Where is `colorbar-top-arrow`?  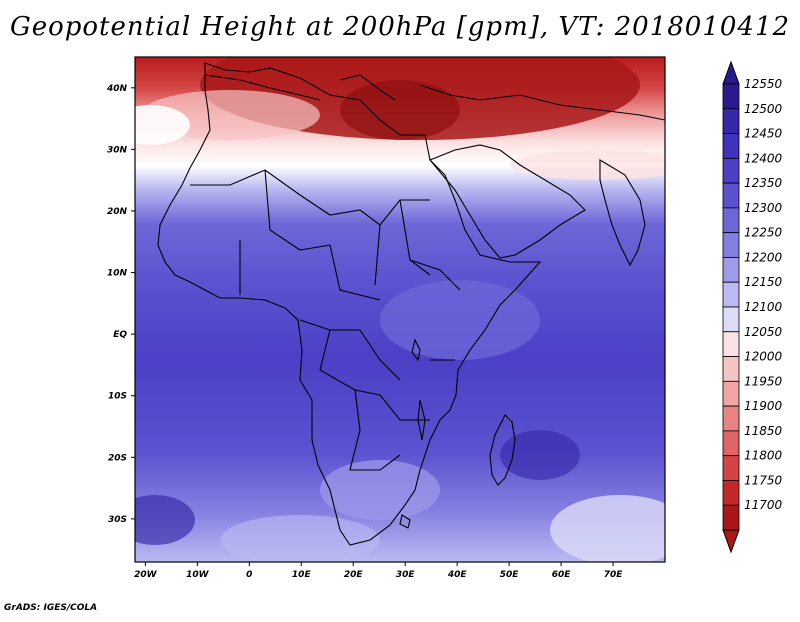 colorbar-top-arrow is located at coordinates (731, 72).